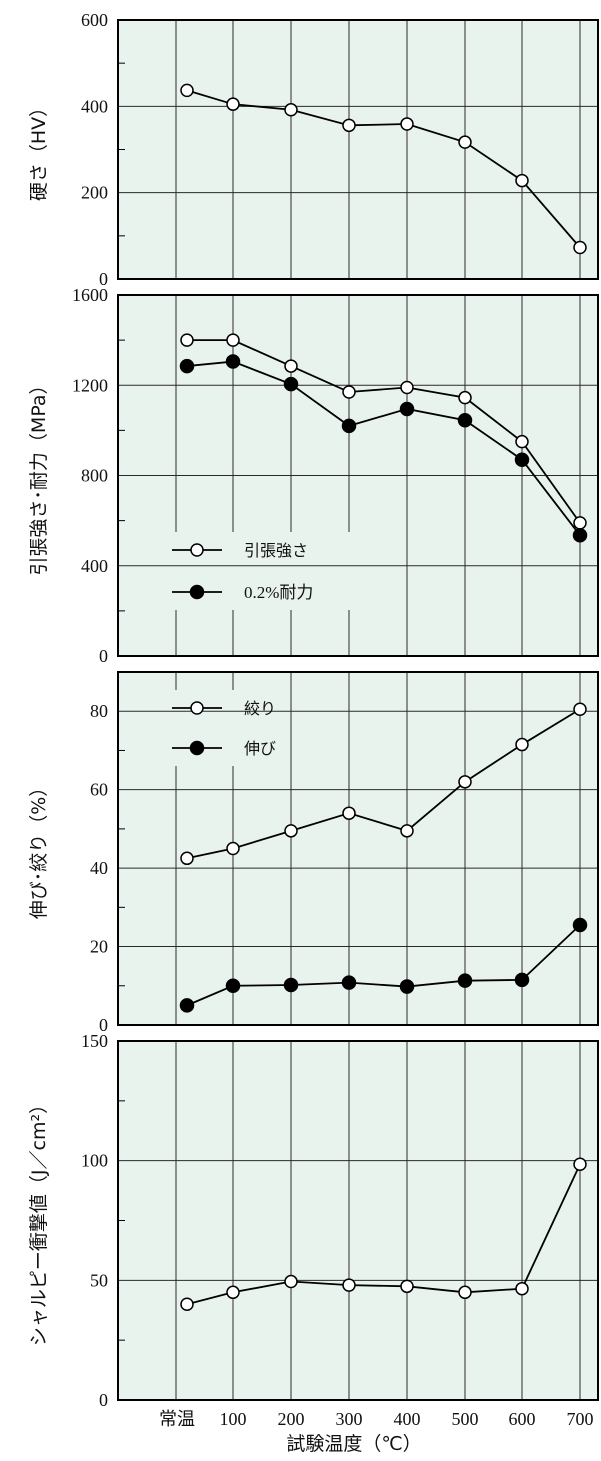  What do you see at coordinates (260, 708) in the screenshot?
I see `legend-label-0: 絞り` at bounding box center [260, 708].